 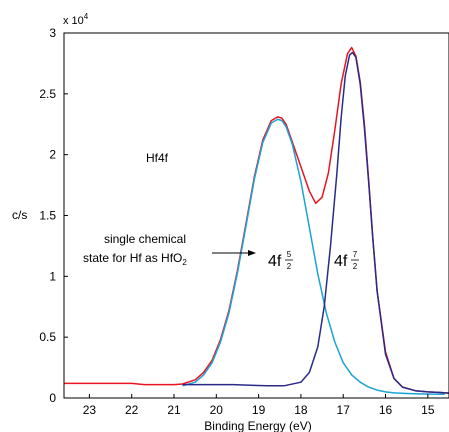 What do you see at coordinates (52, 276) in the screenshot?
I see `y-tick-label: 1` at bounding box center [52, 276].